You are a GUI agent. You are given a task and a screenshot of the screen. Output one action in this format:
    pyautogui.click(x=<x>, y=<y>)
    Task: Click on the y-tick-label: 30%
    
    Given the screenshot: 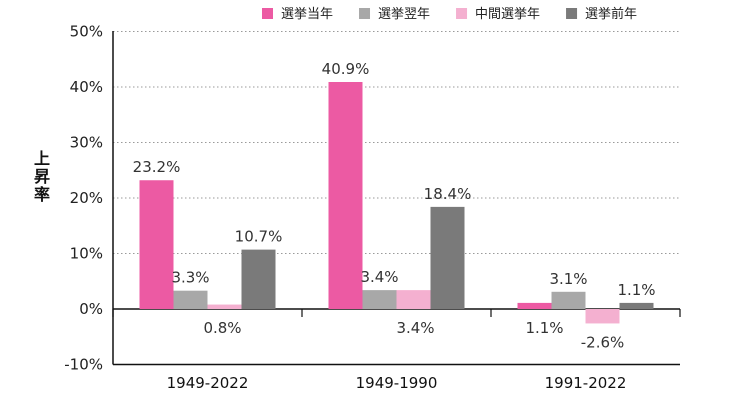 What is the action you would take?
    pyautogui.click(x=86, y=143)
    